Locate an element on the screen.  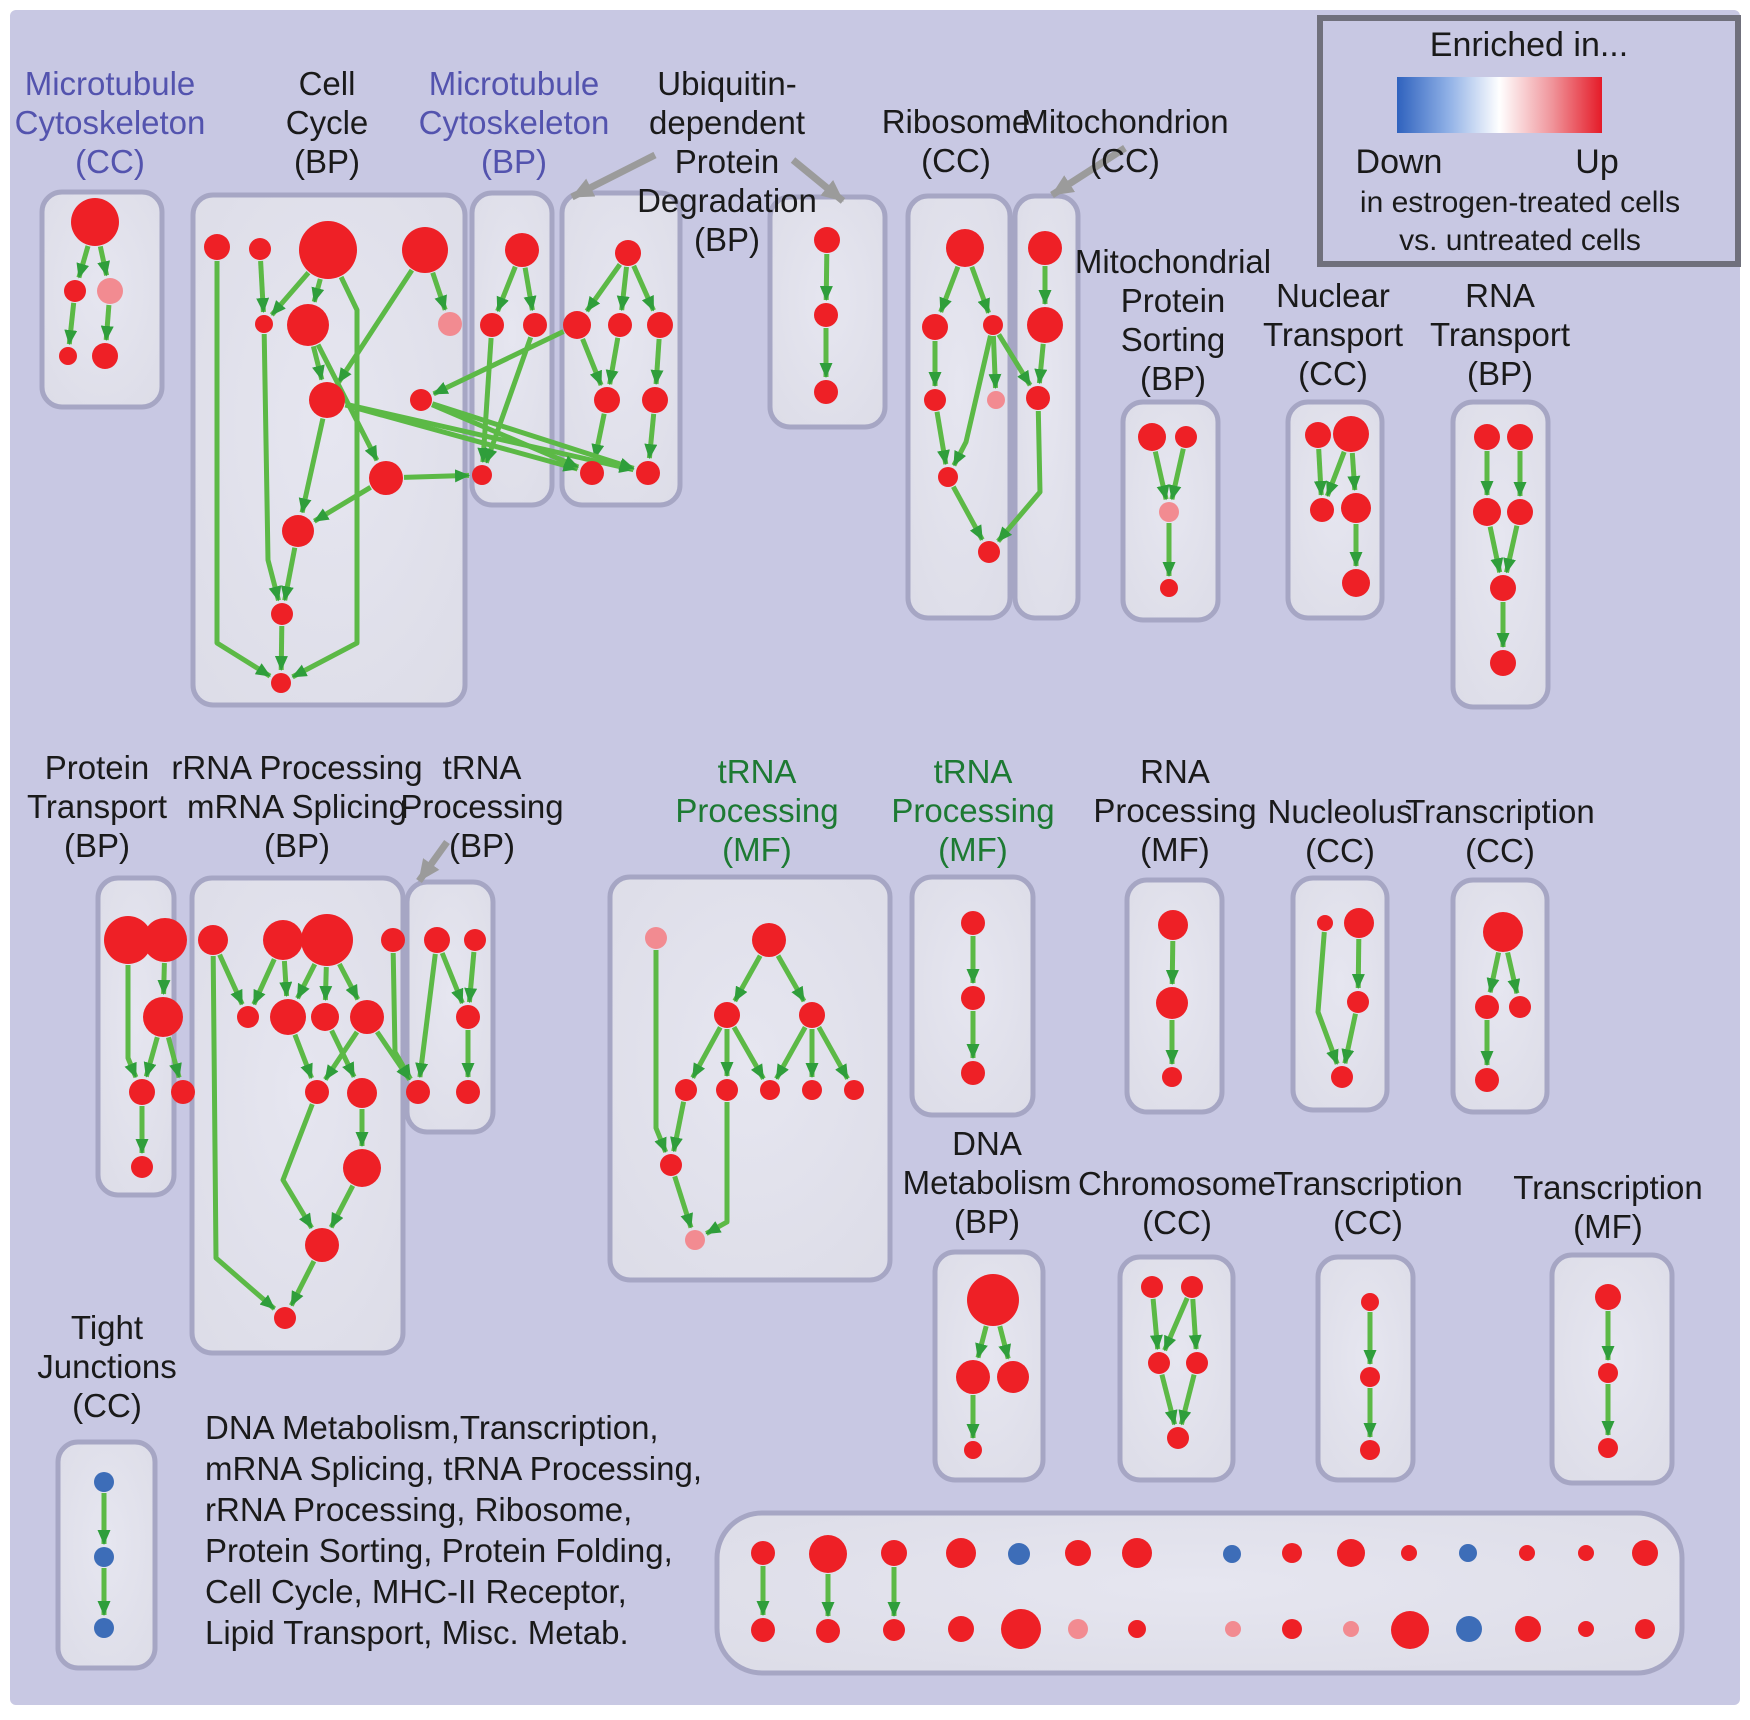
edge-ribosome is located at coordinates (949, 289).